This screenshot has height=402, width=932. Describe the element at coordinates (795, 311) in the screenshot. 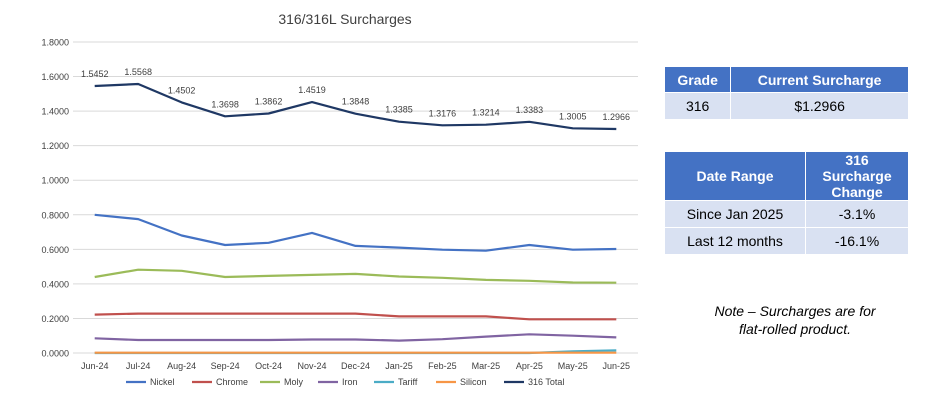

I see `note-line: Note – Surcharges are for` at that location.